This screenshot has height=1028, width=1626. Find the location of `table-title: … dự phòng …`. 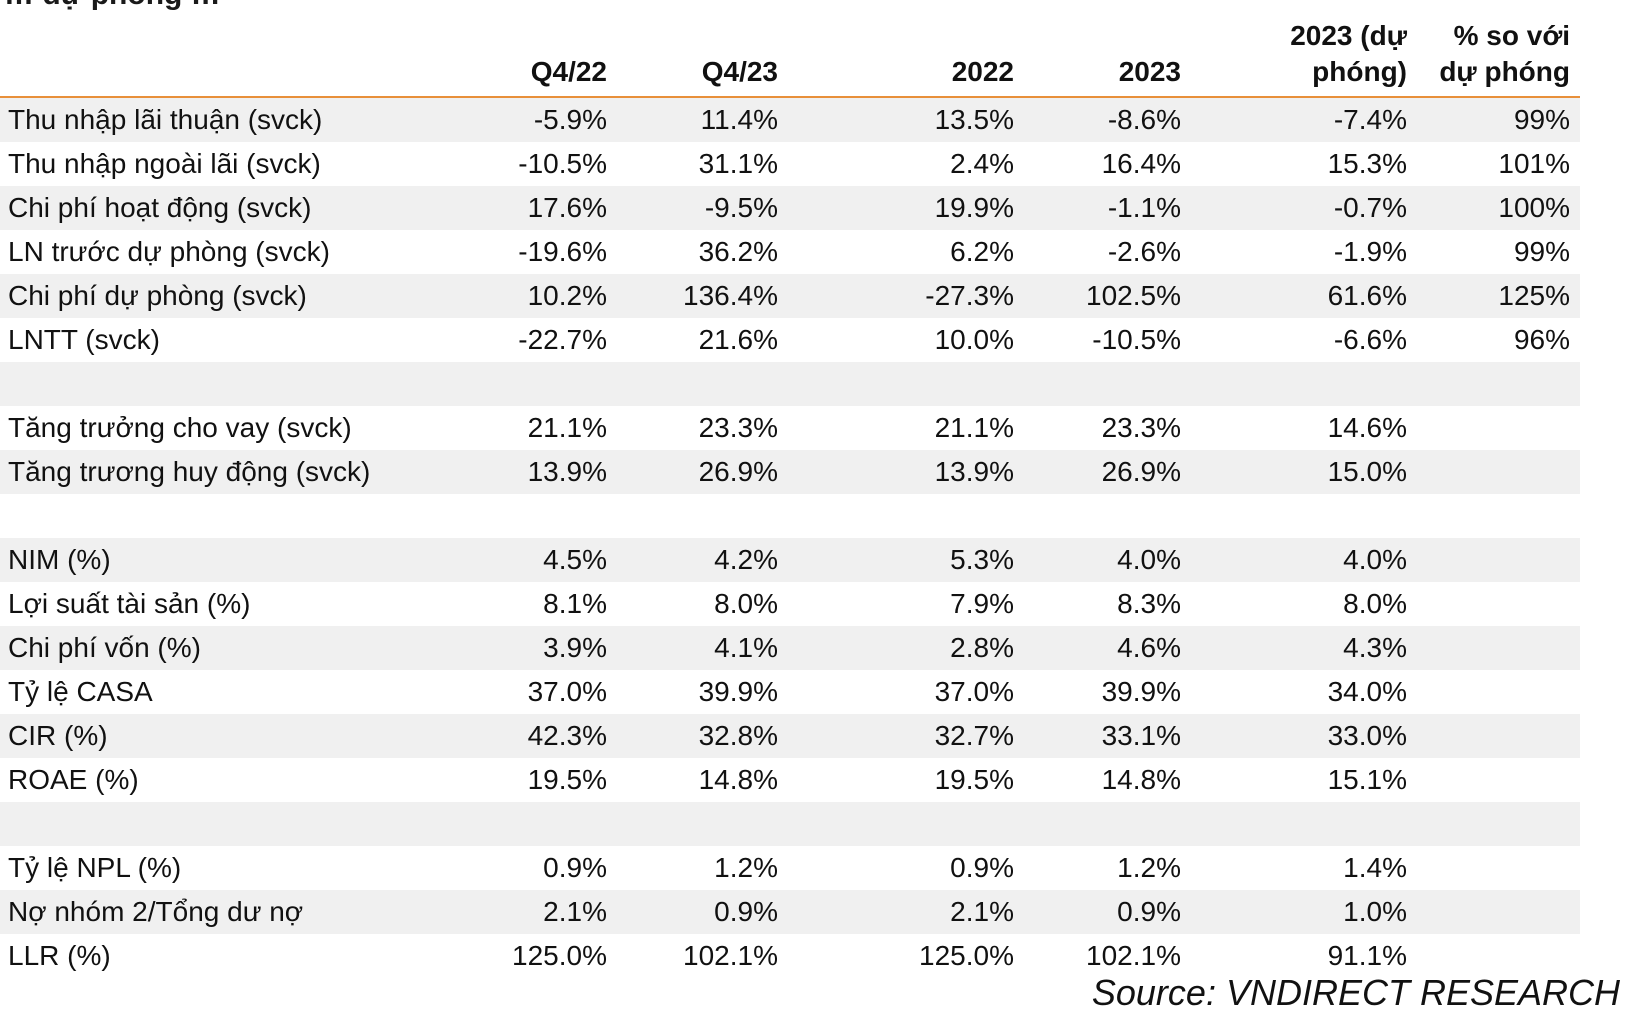

table-title: … dự phòng … is located at coordinates (112, 6).